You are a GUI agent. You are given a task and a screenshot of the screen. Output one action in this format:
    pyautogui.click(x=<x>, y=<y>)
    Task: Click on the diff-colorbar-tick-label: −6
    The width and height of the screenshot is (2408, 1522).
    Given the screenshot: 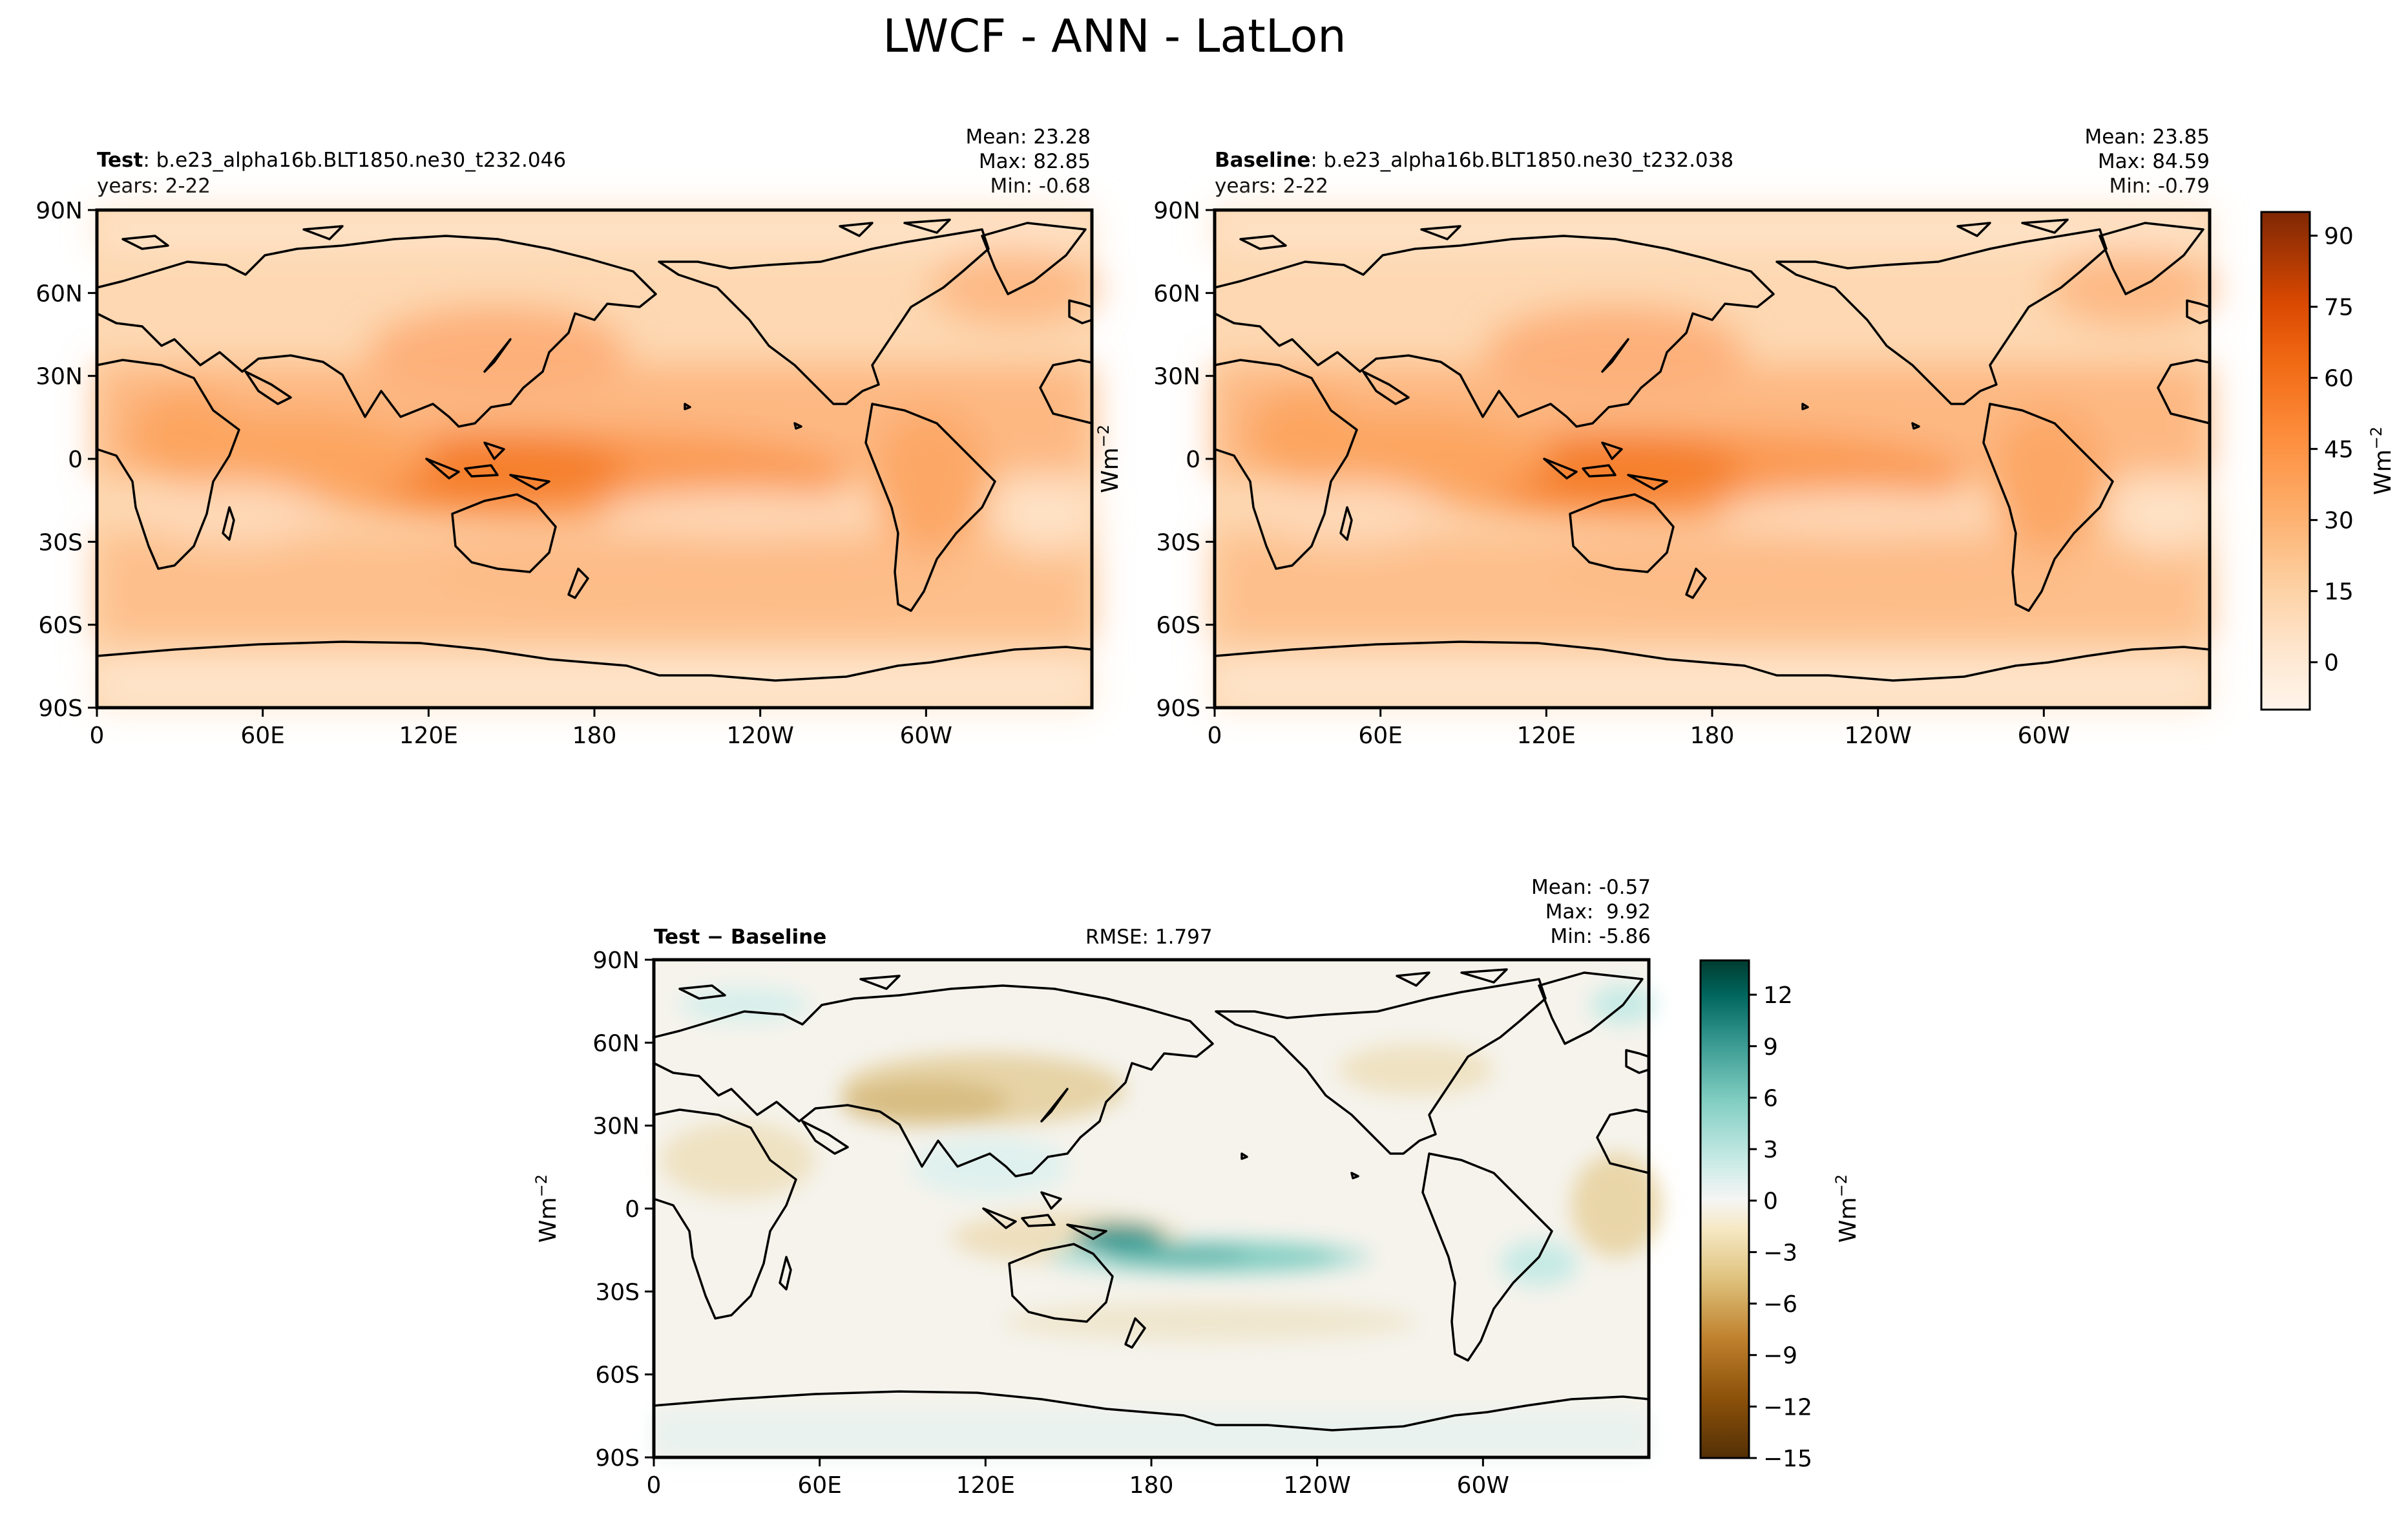 What is the action you would take?
    pyautogui.click(x=1780, y=1304)
    